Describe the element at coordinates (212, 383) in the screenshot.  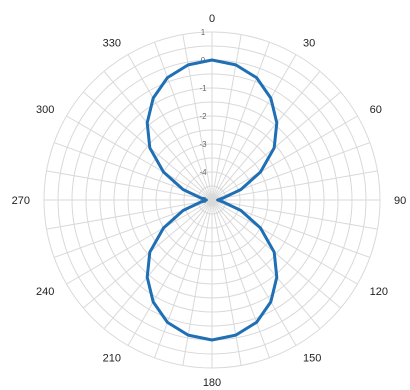
I see `angle-label: 180` at that location.